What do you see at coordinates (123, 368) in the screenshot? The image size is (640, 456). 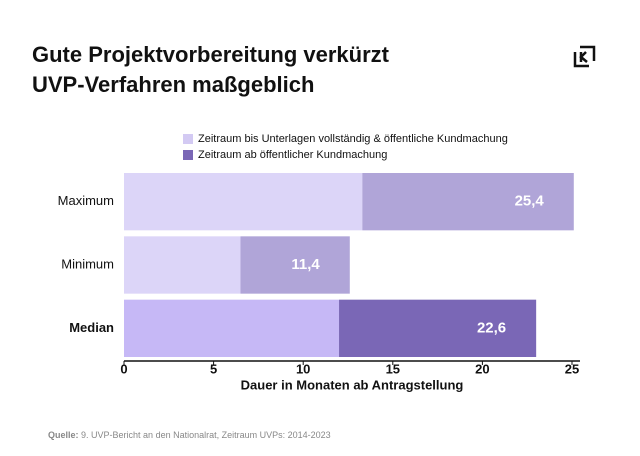 I see `x-tick-label: 0` at bounding box center [123, 368].